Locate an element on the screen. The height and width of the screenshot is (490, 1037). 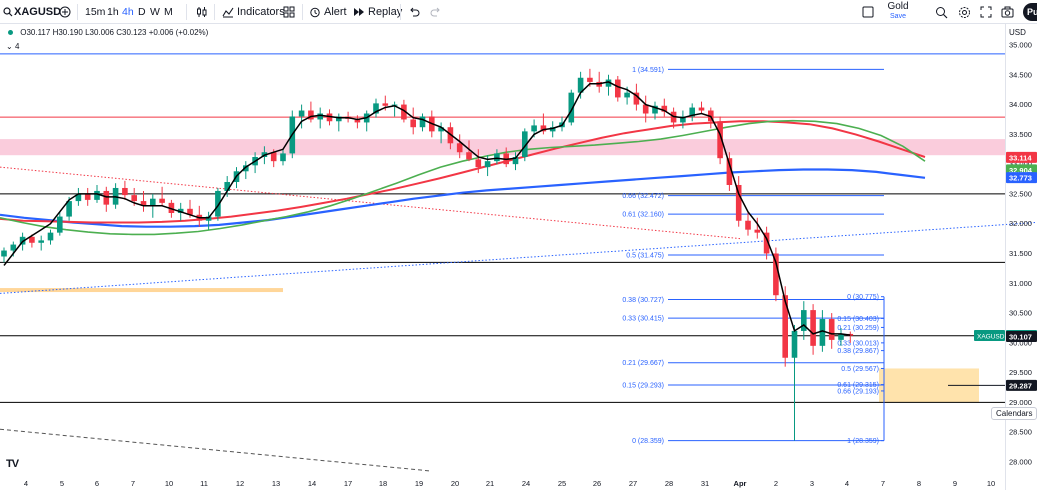
chevron-down-icon: ⌄ is located at coordinates (9, 46).